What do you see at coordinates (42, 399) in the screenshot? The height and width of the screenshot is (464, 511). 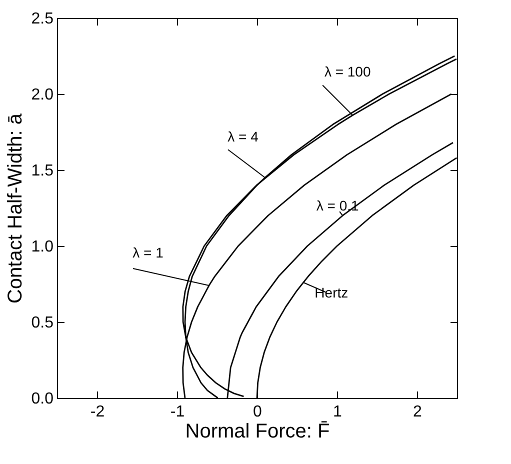 I see `y-tick-label: 0.0` at bounding box center [42, 399].